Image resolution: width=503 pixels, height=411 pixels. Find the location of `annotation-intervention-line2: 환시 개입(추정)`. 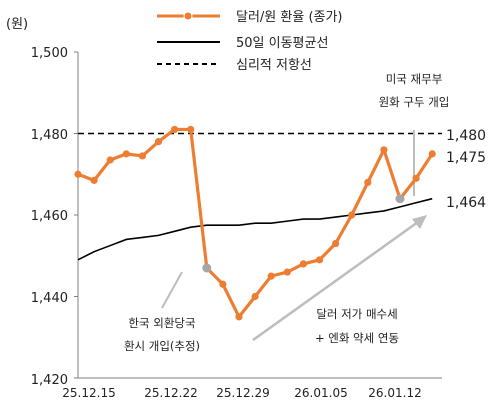

annotation-intervention-line2: 환시 개입(추정) is located at coordinates (162, 346).